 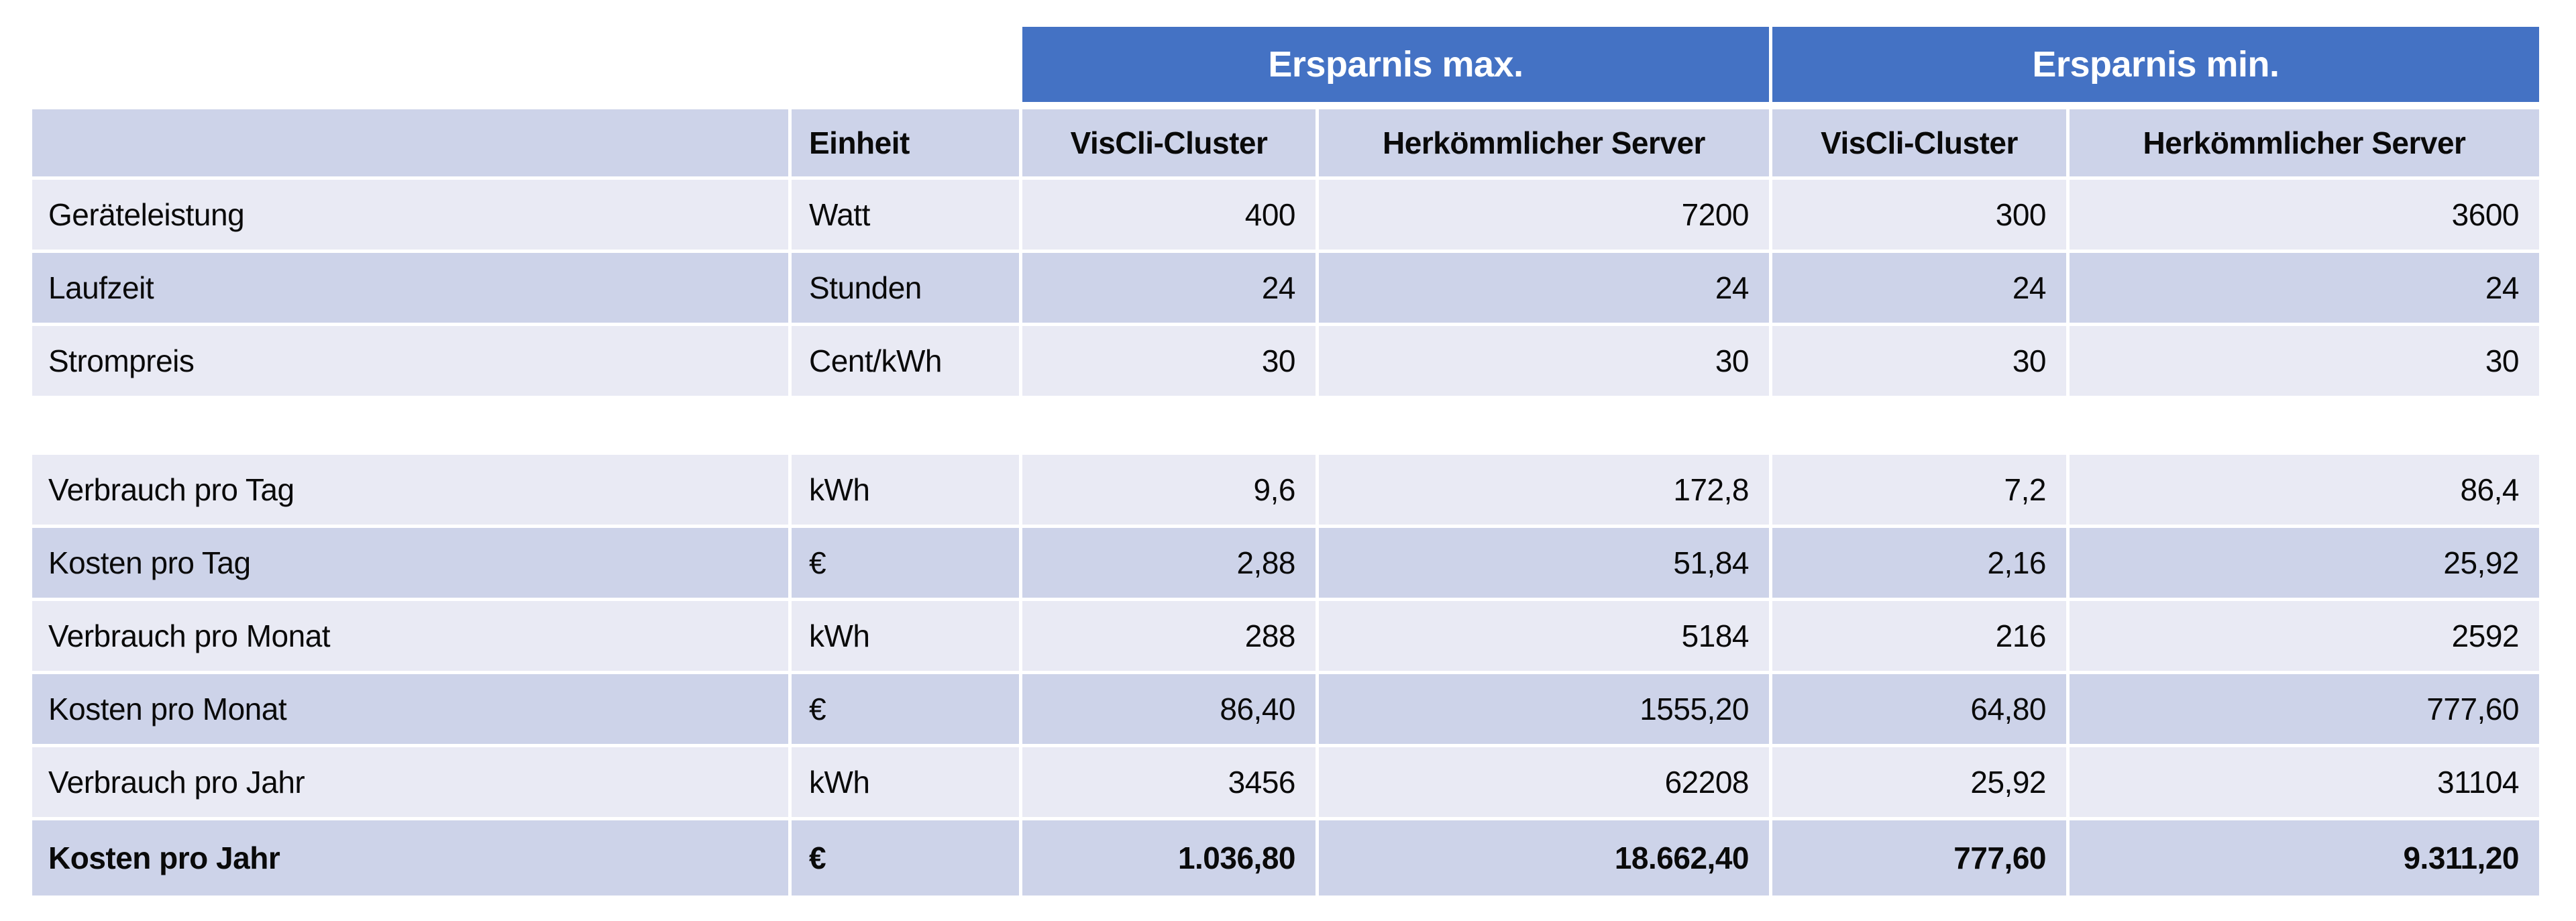 What do you see at coordinates (1169, 142) in the screenshot?
I see `column-header-viscli-cluster-max: VisCli-Cluster` at bounding box center [1169, 142].